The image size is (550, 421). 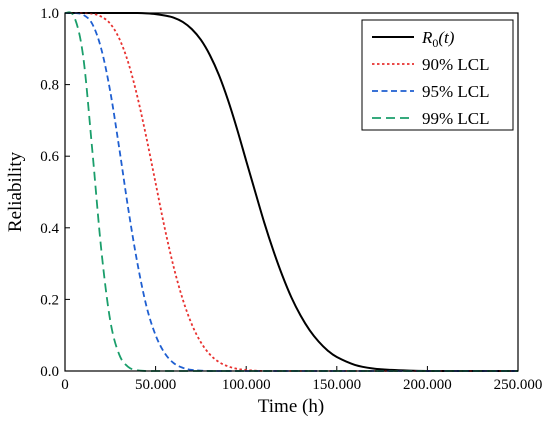 What do you see at coordinates (291, 406) in the screenshot?
I see `x-axis-label: Time (h)` at bounding box center [291, 406].